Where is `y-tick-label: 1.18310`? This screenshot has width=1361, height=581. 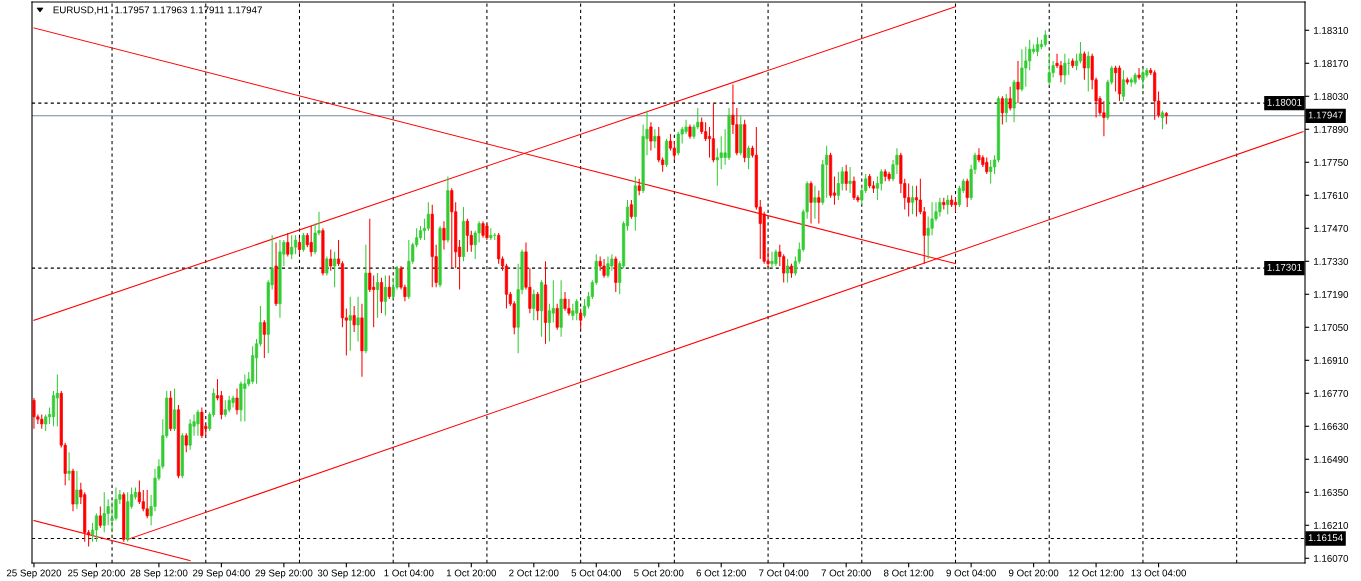 y-tick-label: 1.18310 is located at coordinates (1331, 30).